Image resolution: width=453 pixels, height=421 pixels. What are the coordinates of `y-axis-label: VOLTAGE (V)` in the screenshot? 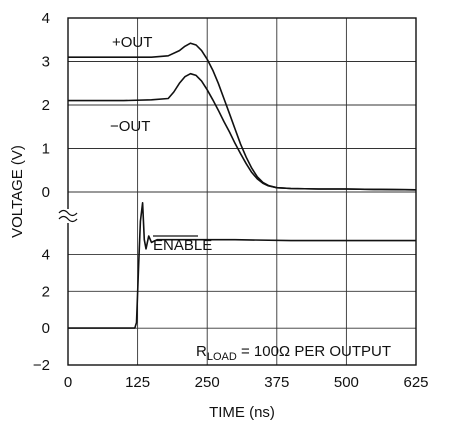 It's located at (17, 191).